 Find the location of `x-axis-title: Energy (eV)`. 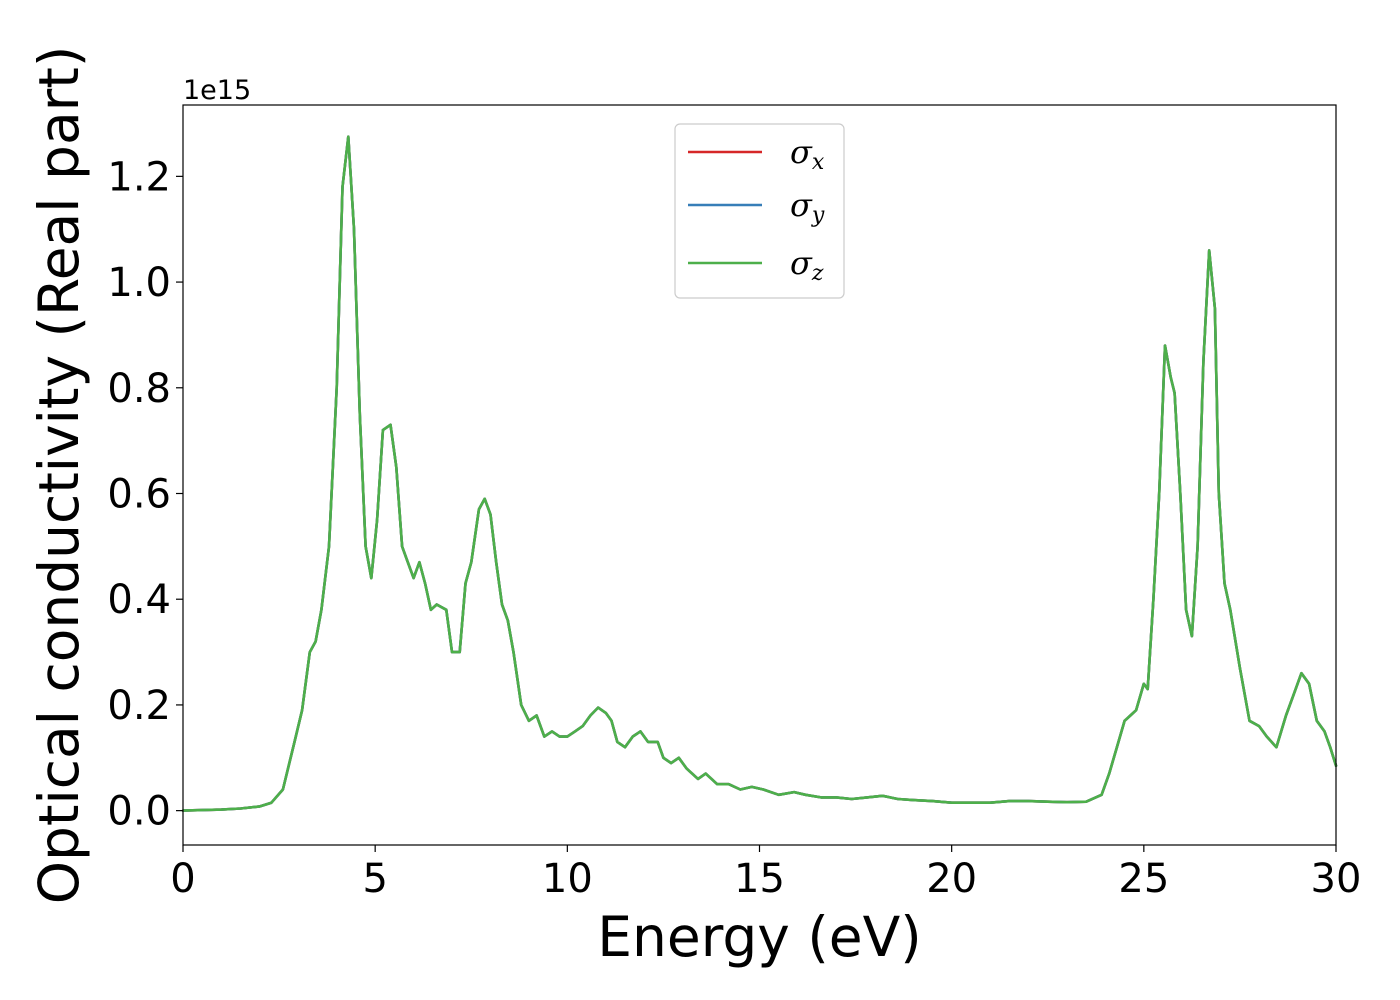

x-axis-title: Energy (eV) is located at coordinates (759, 937).